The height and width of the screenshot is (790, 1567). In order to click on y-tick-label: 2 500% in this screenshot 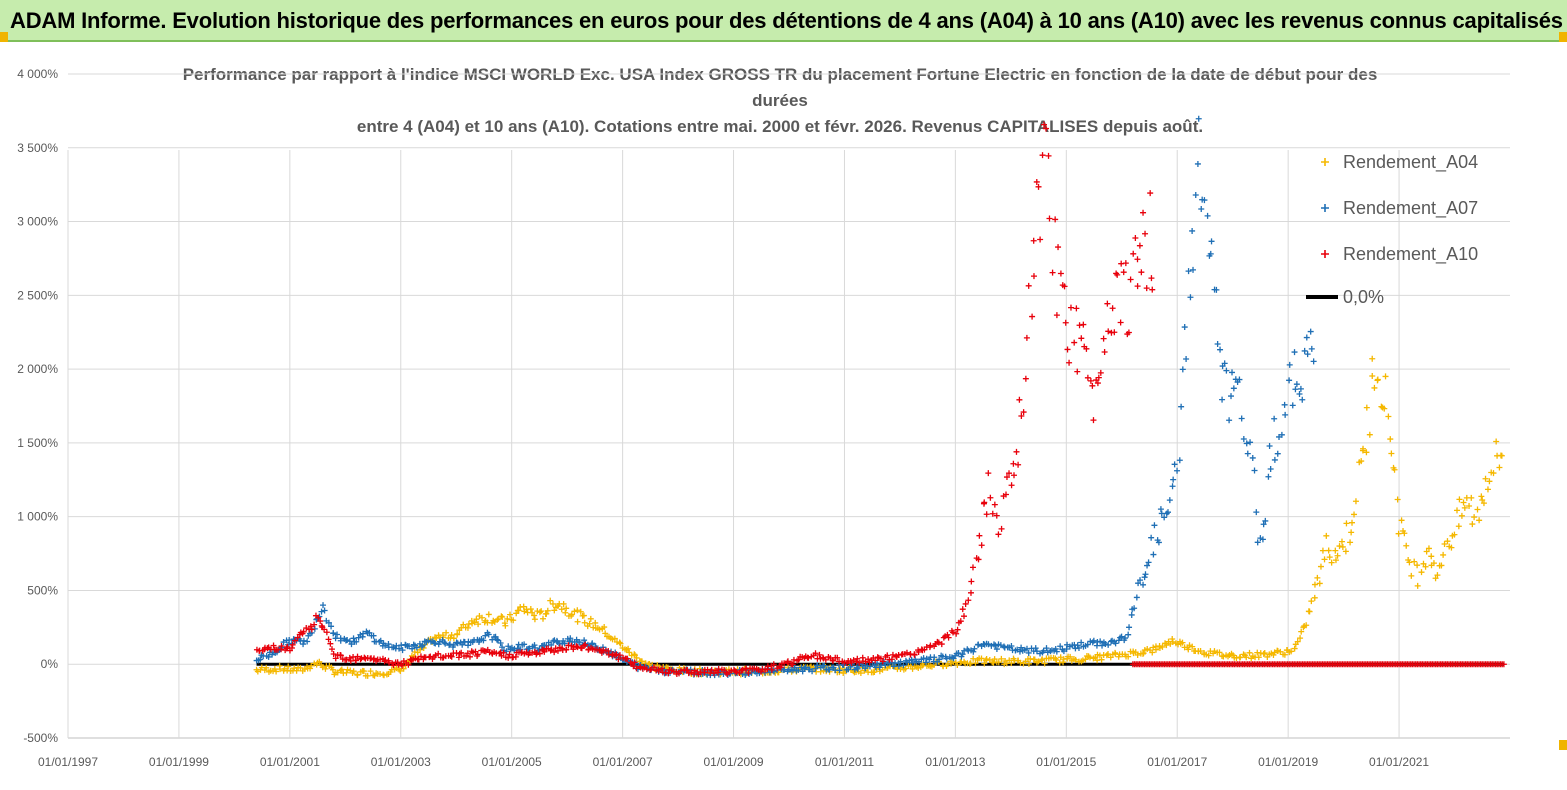, I will do `click(37, 295)`.